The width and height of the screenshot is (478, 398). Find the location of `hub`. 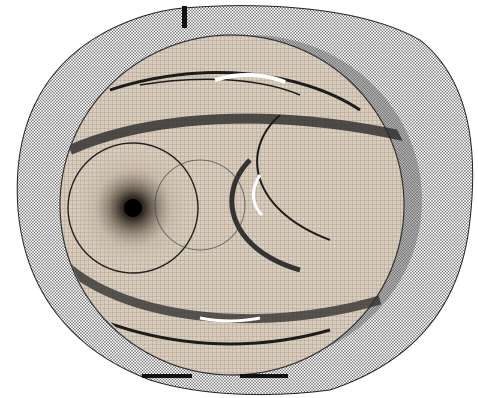

hub is located at coordinates (156, 208).